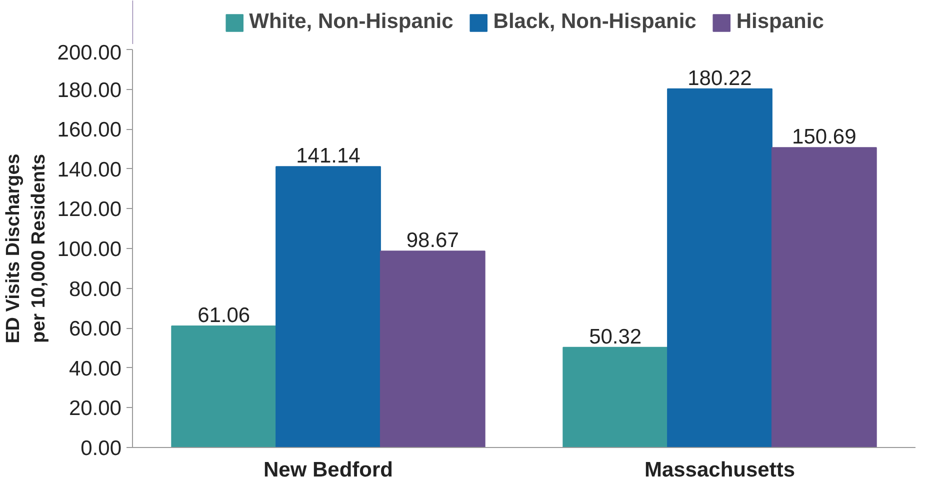  What do you see at coordinates (89, 90) in the screenshot?
I see `y-tick-label: 180.00` at bounding box center [89, 90].